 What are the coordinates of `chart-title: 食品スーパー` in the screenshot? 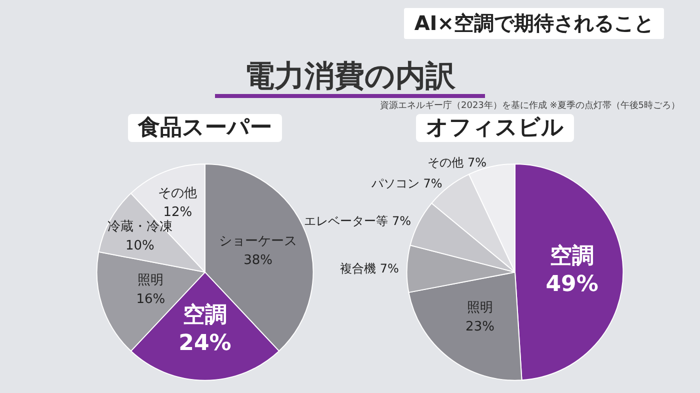 It's located at (204, 128).